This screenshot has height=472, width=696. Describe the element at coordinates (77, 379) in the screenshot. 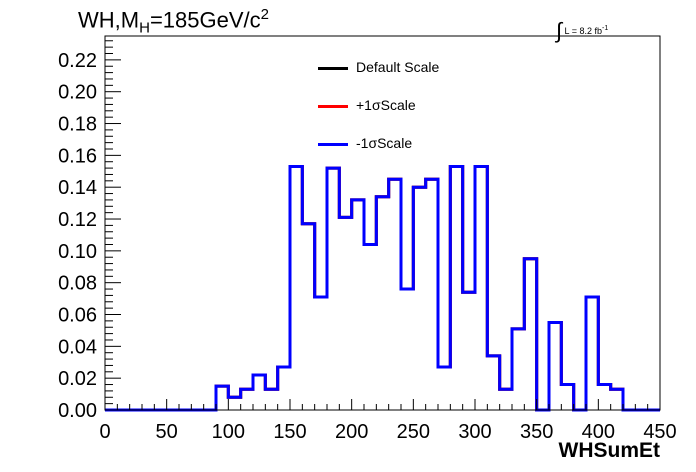

I see `y-tick-label: 0.02` at that location.